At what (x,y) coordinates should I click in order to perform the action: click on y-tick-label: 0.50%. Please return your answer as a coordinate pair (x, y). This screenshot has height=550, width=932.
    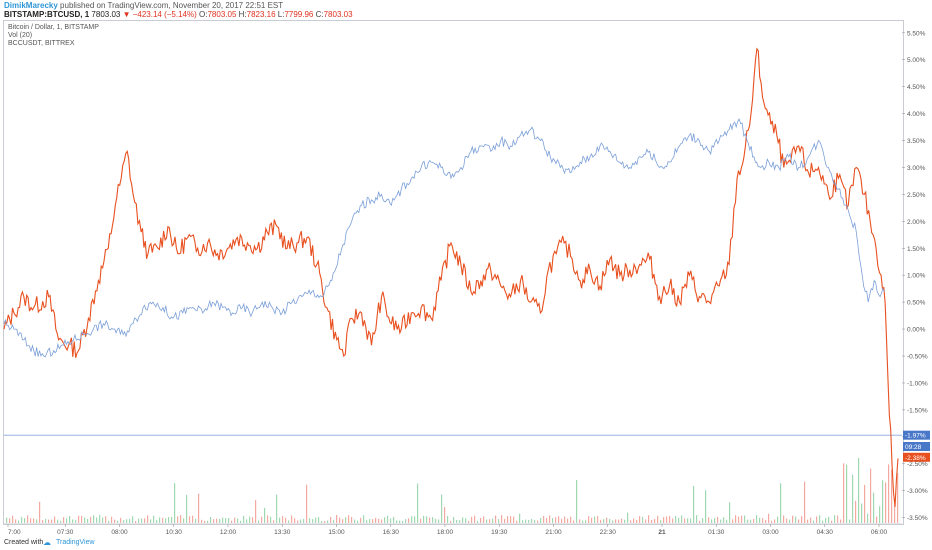
    Looking at the image, I should click on (916, 303).